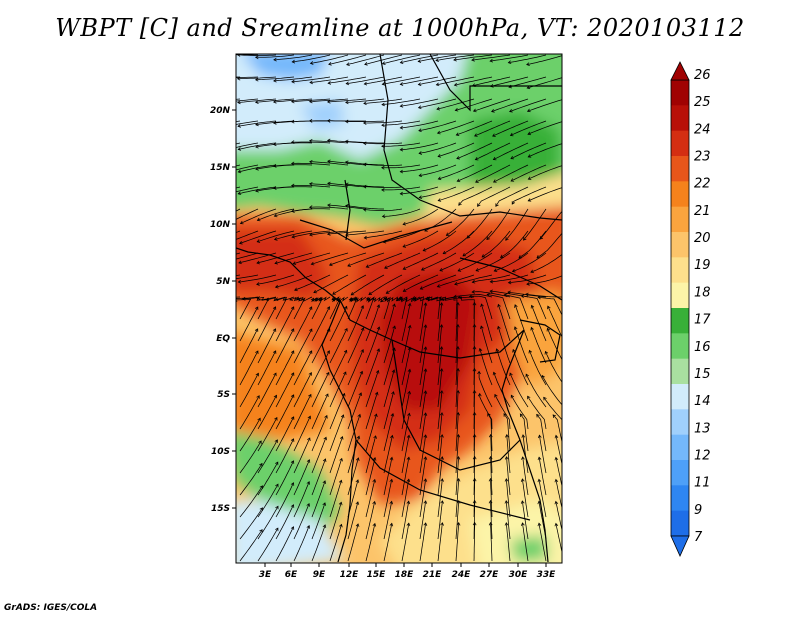  Describe the element at coordinates (265, 575) in the screenshot. I see `lon-label-3e: 3E` at that location.